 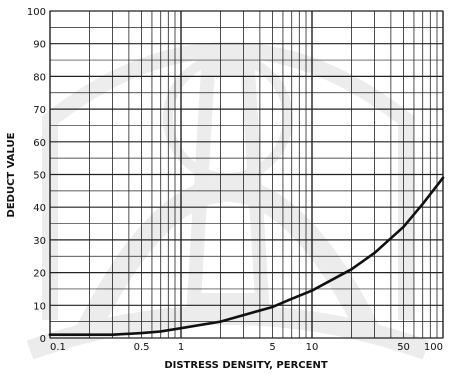 I want to click on x-tick-label: 10, so click(x=312, y=347).